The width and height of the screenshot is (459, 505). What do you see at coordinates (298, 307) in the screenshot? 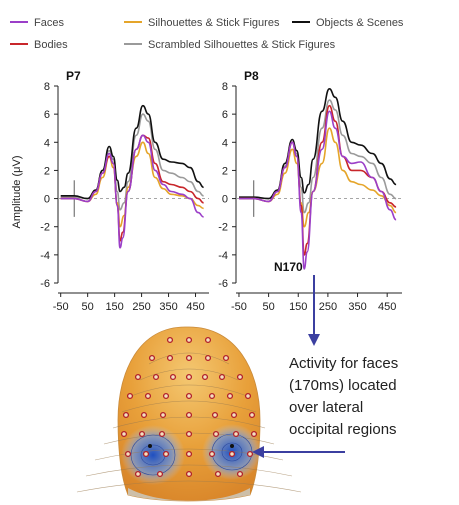
I see `x-tick-label: 150` at bounding box center [298, 307].